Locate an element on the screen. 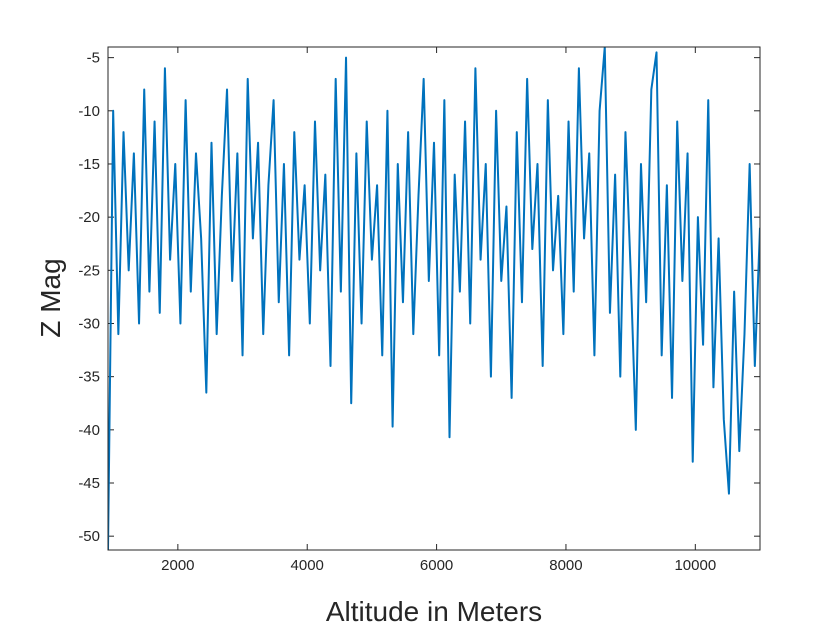 The width and height of the screenshot is (840, 630). y-tick-label: -35 is located at coordinates (89, 377).